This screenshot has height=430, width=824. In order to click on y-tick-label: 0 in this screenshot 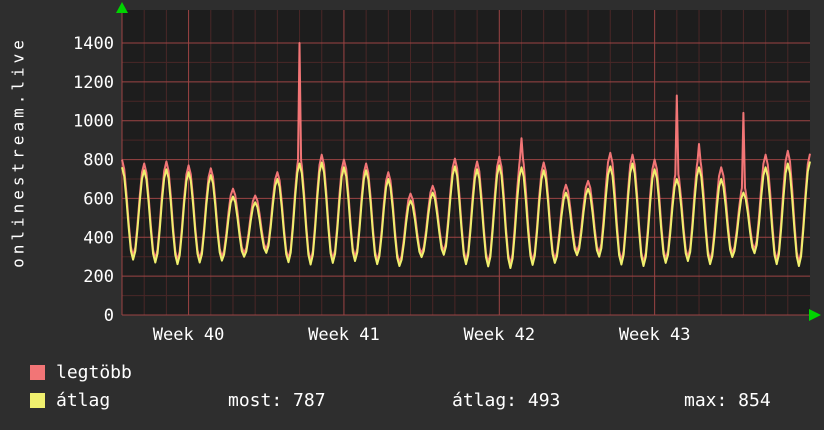, I will do `click(109, 316)`.